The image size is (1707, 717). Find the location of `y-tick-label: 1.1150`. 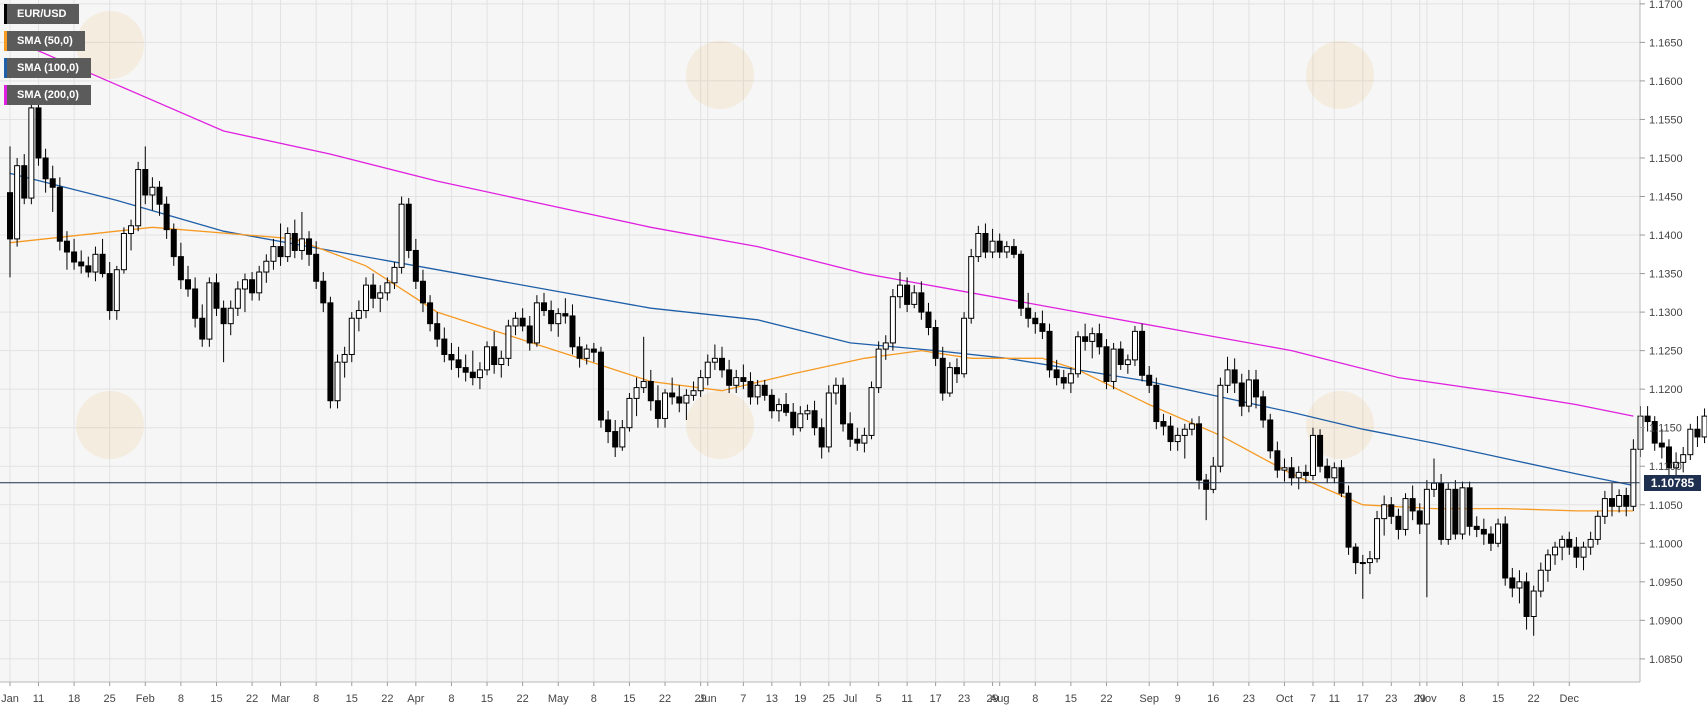

y-tick-label: 1.1150 is located at coordinates (1665, 429).